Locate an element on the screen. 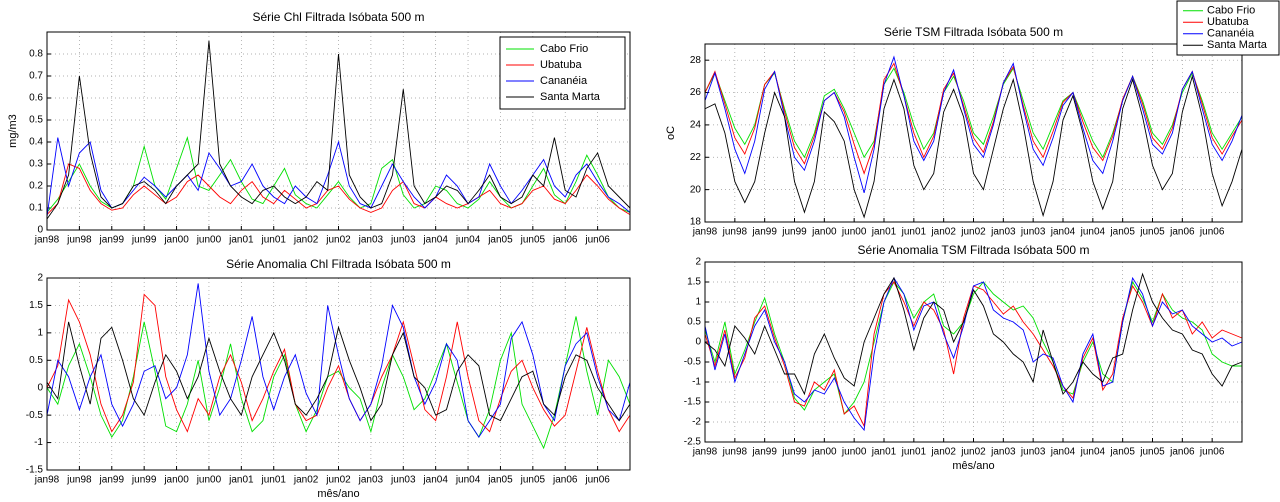  x-tick-label: jan02 is located at coordinates (943, 232).